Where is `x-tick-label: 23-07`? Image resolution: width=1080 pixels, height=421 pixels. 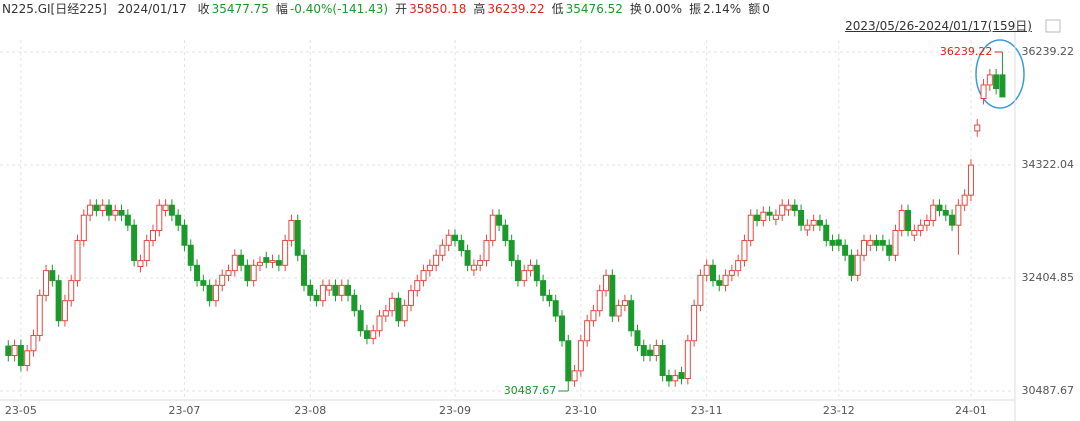
x-tick-label: 23-07 is located at coordinates (184, 410).